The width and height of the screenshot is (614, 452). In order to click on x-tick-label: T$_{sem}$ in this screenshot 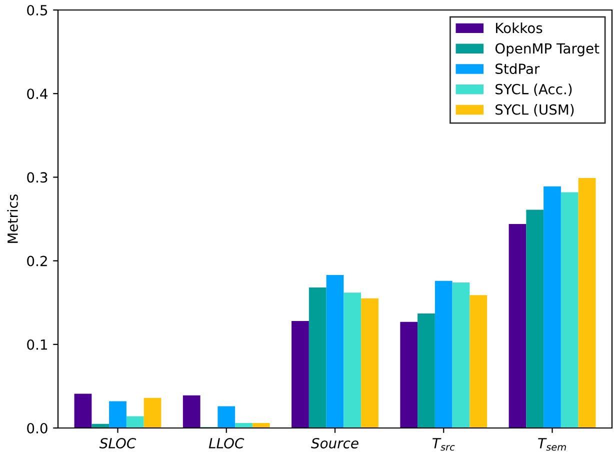, I will do `click(552, 444)`.